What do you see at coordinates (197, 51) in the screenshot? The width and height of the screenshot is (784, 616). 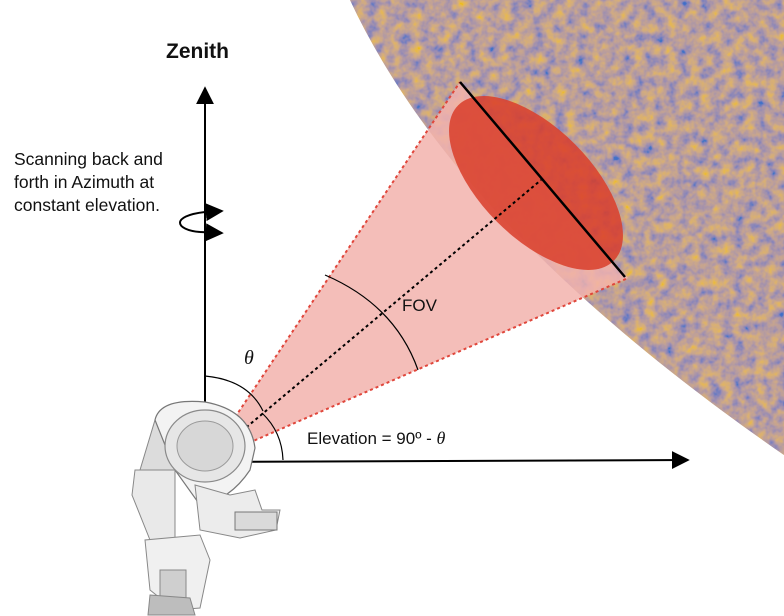 I see `zenith-label: Zenith` at bounding box center [197, 51].